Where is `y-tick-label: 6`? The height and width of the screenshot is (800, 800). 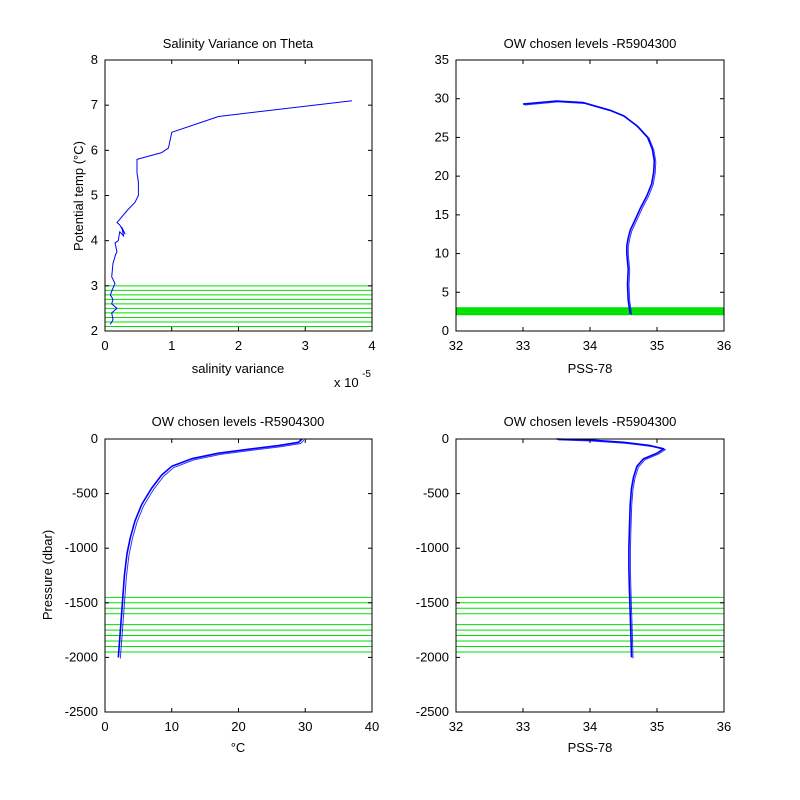
y-tick-label: 6 is located at coordinates (94, 149).